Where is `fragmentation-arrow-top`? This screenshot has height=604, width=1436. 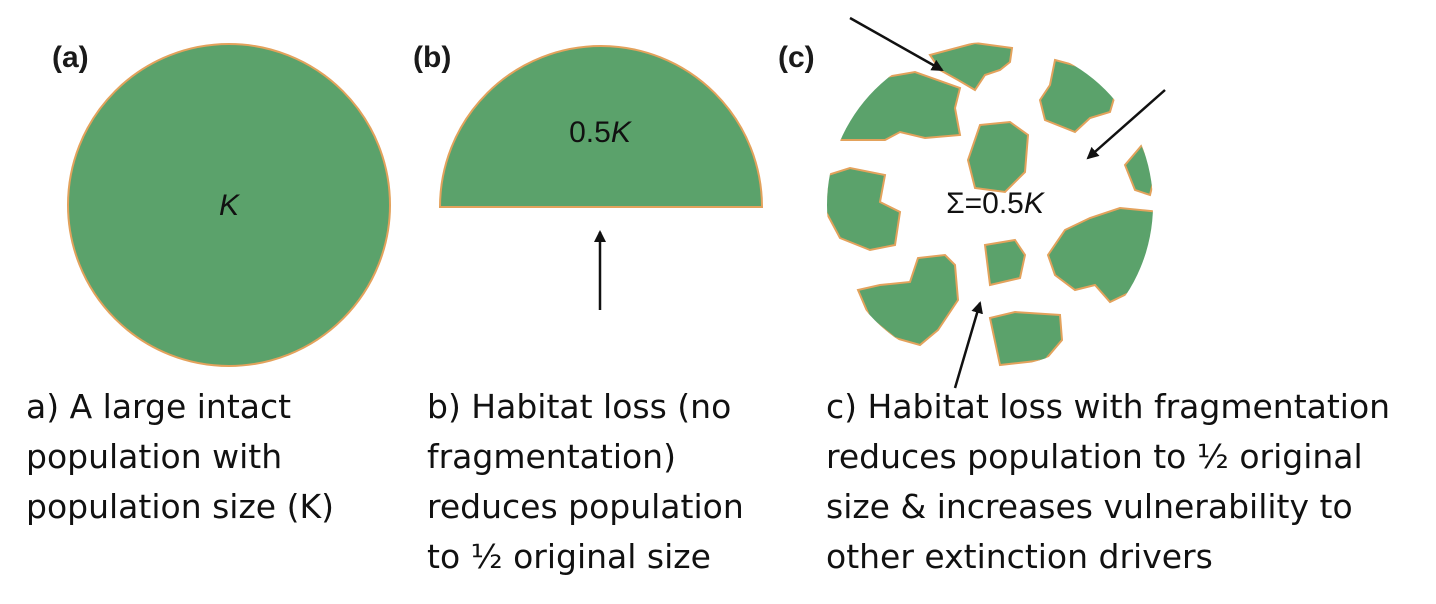
fragmentation-arrow-top is located at coordinates (896, 44).